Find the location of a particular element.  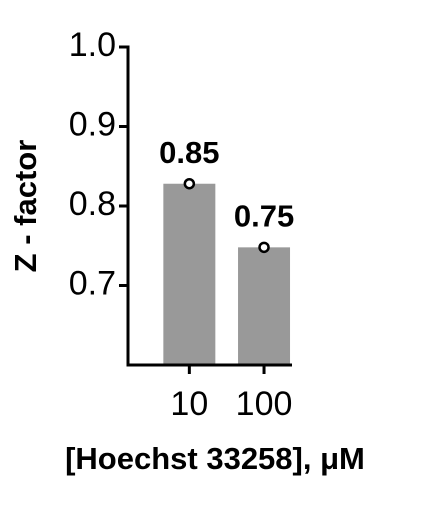

y-axis-label: Z - factor is located at coordinates (25, 206).